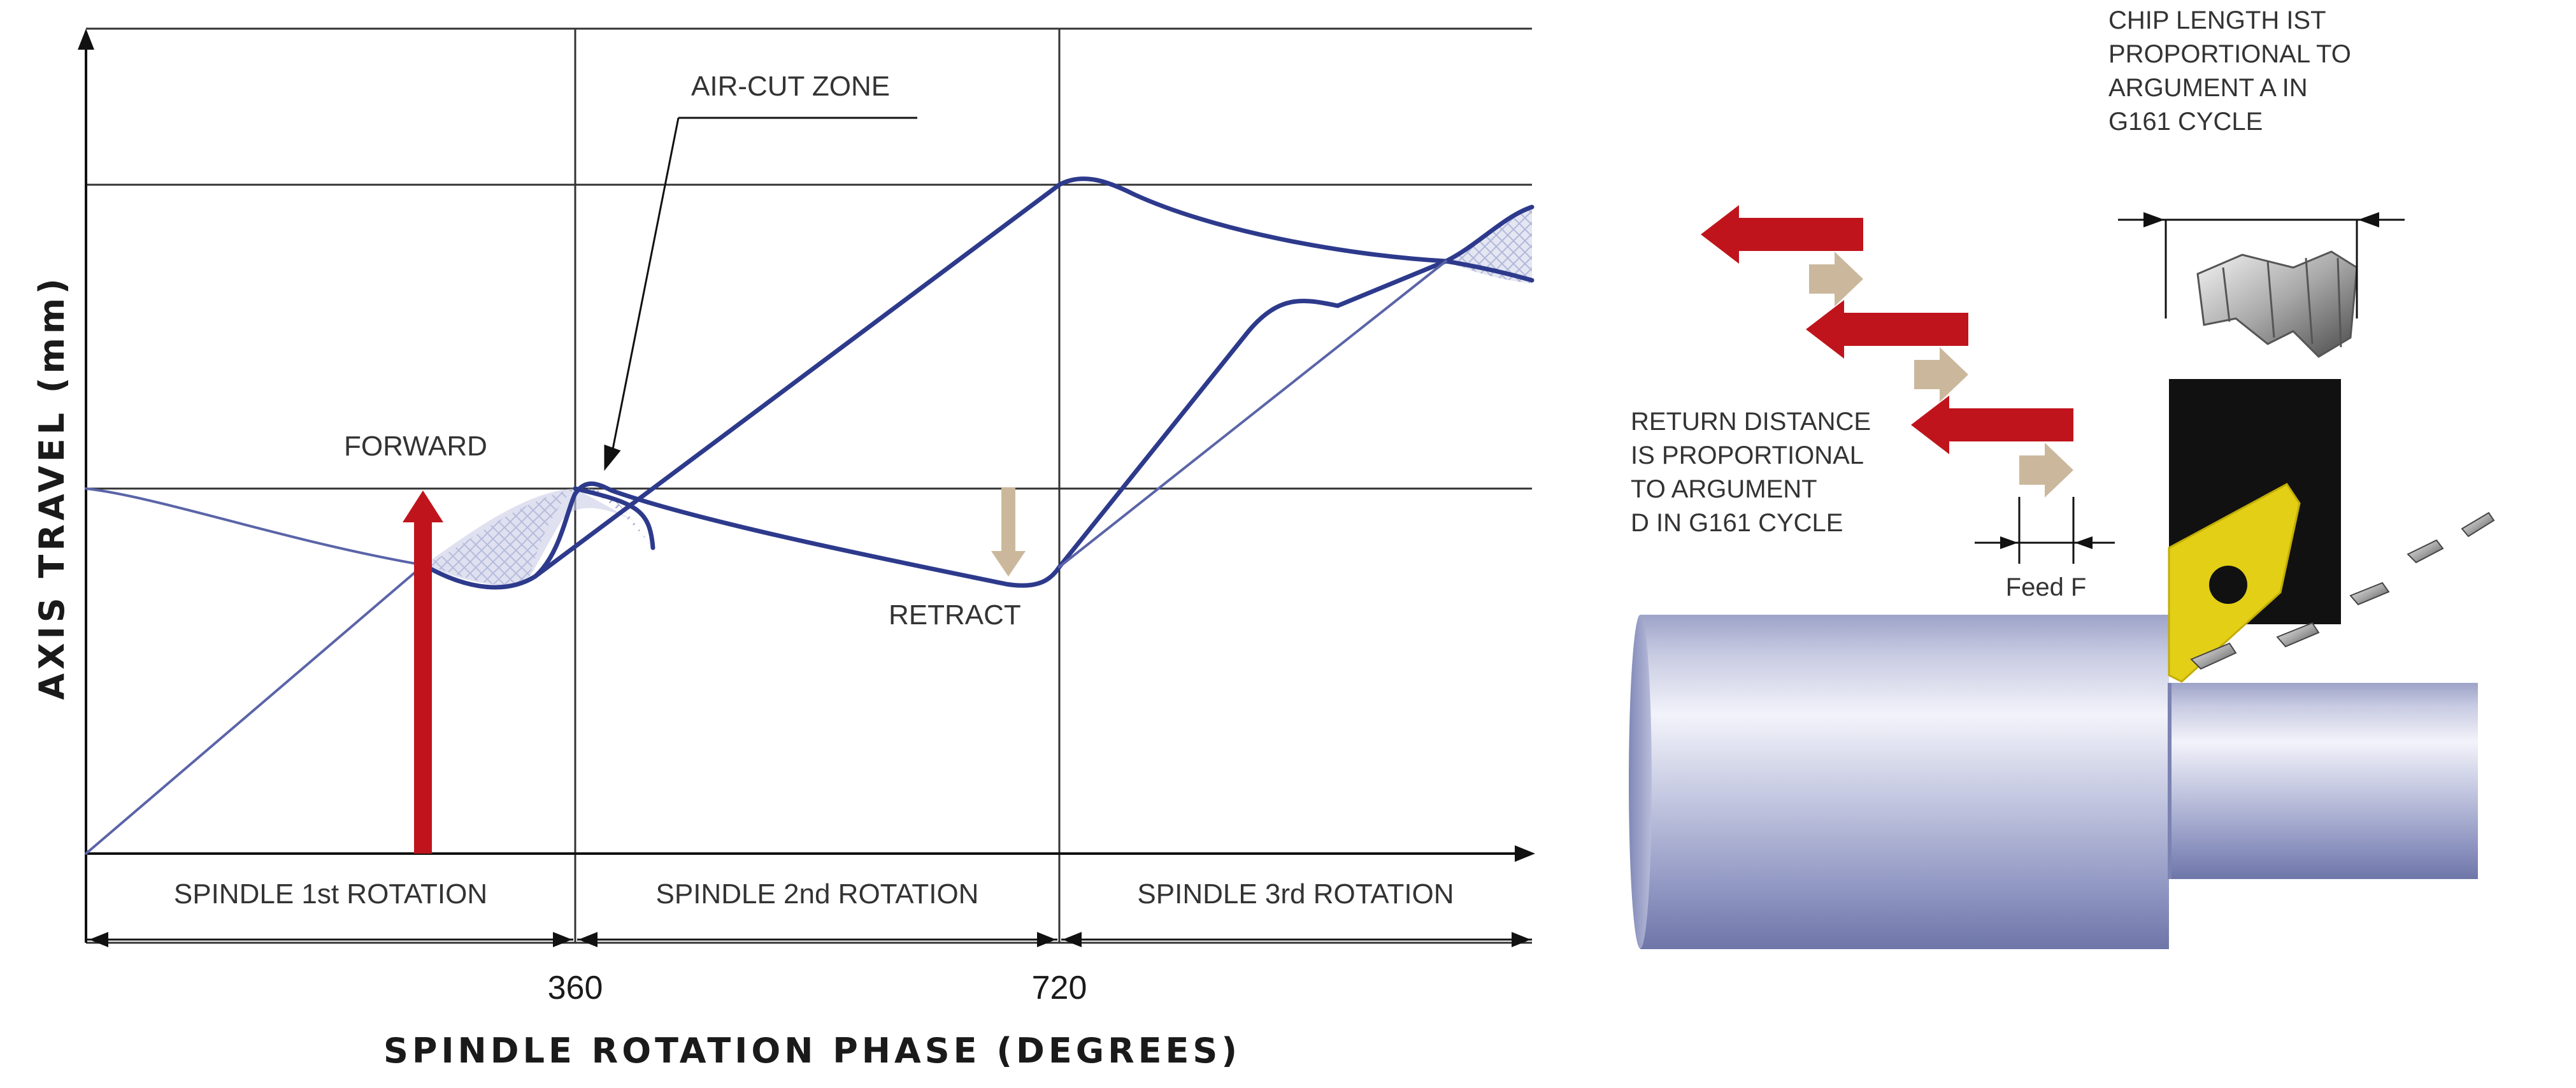 The width and height of the screenshot is (2576, 1088). What do you see at coordinates (1295, 894) in the screenshot?
I see `phase-label-3: SPINDLE 3rd ROTATION` at bounding box center [1295, 894].